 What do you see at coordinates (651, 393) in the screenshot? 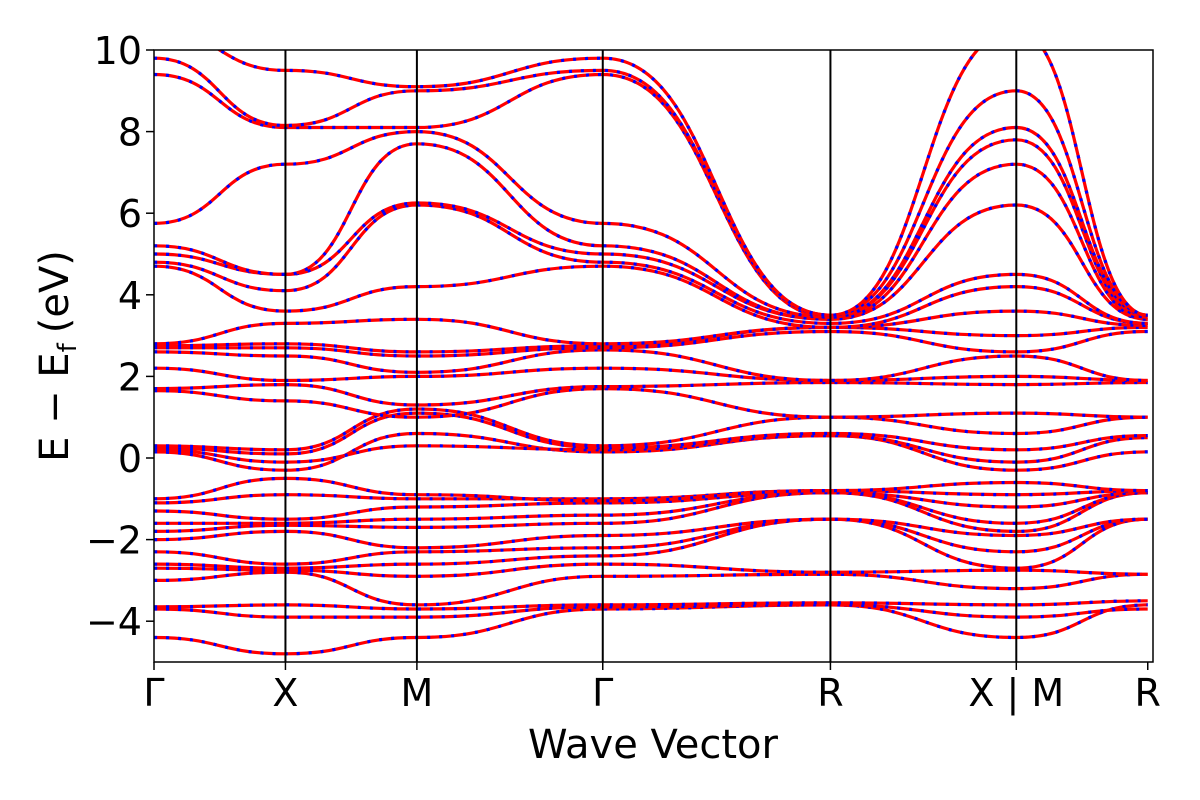
I see `band-18-blue` at bounding box center [651, 393].